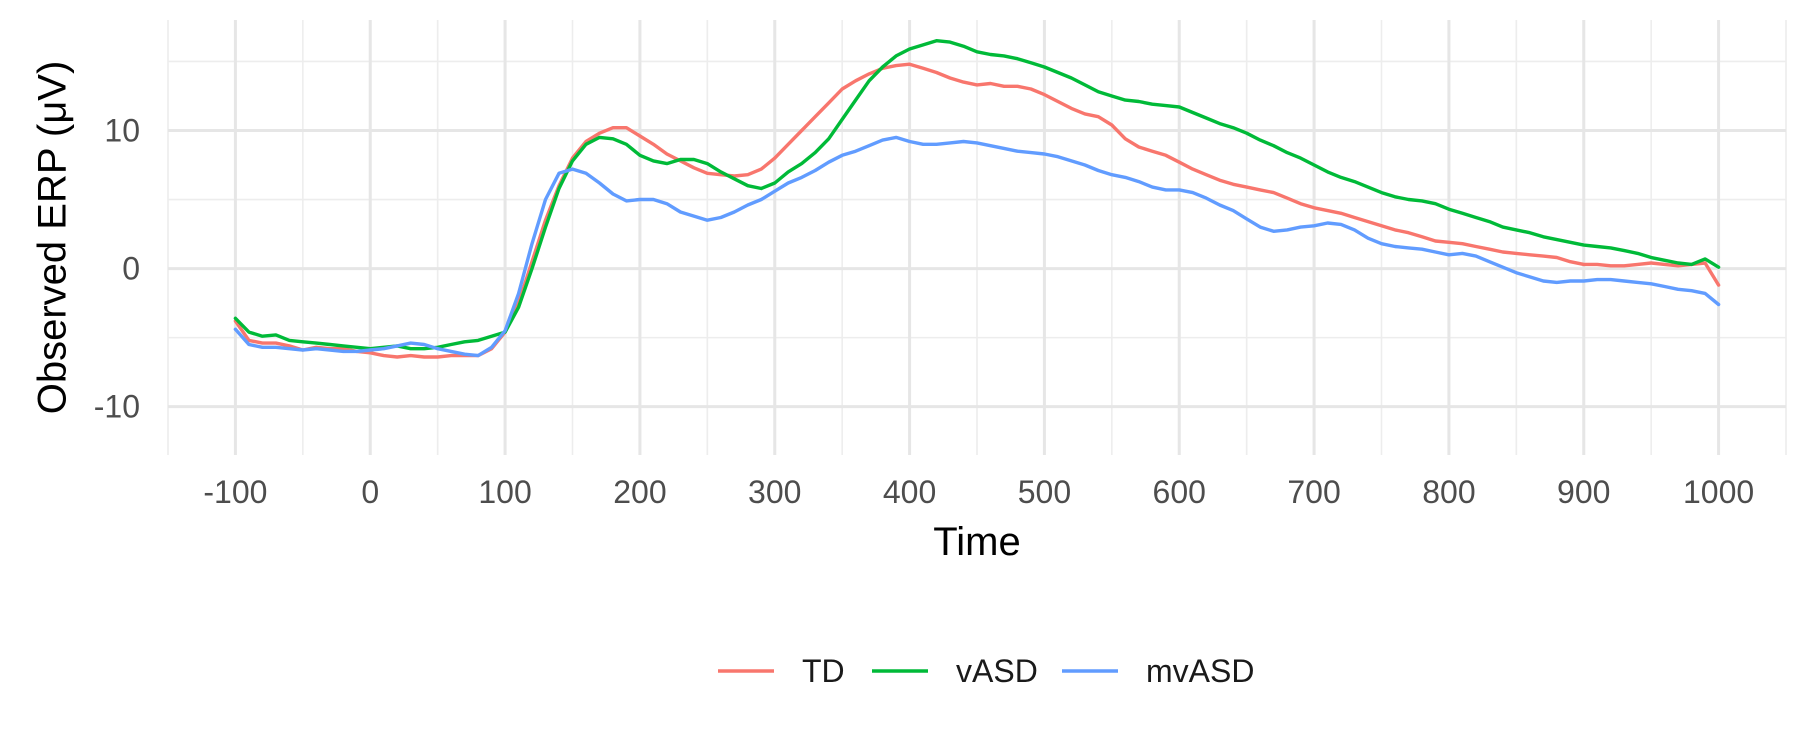 The height and width of the screenshot is (750, 1800). What do you see at coordinates (1044, 492) in the screenshot?
I see `x-tick-label: 500` at bounding box center [1044, 492].